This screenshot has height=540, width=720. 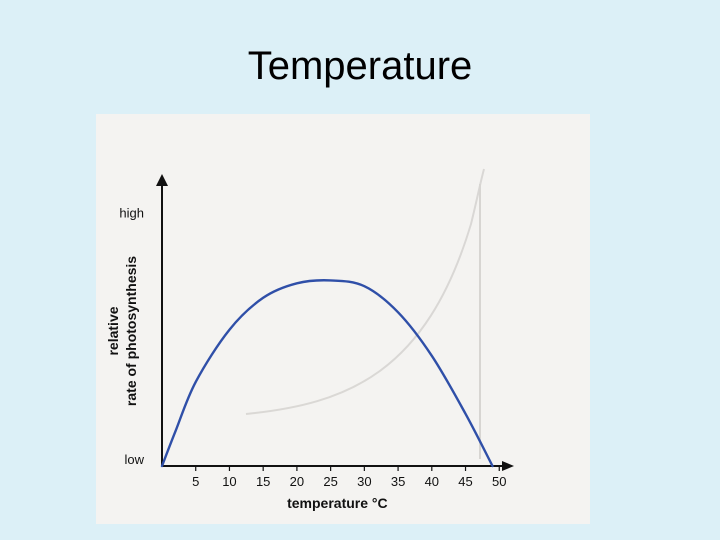 What do you see at coordinates (162, 180) in the screenshot?
I see `y-axis-arrowhead` at bounding box center [162, 180].